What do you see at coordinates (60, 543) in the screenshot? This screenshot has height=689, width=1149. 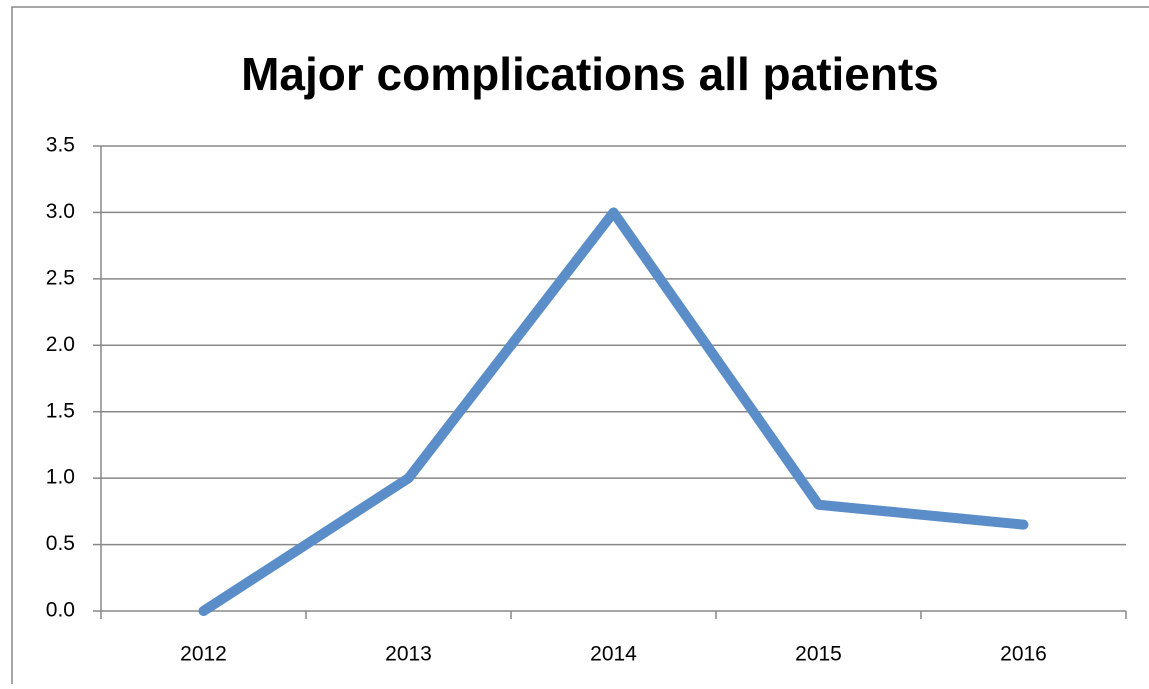 I see `y-tick-label: 0.5` at bounding box center [60, 543].